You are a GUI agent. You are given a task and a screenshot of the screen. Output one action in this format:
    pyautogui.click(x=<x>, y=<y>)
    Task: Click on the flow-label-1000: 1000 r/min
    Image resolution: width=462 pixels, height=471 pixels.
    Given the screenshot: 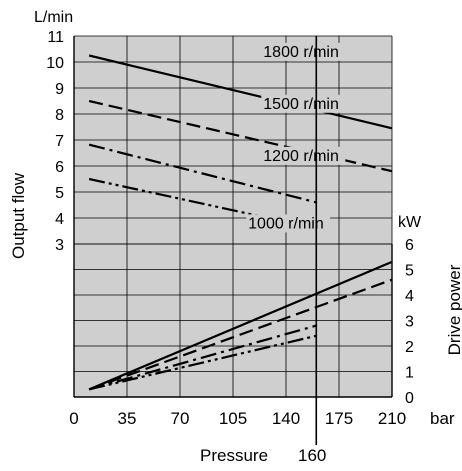 What is the action you would take?
    pyautogui.click(x=286, y=223)
    